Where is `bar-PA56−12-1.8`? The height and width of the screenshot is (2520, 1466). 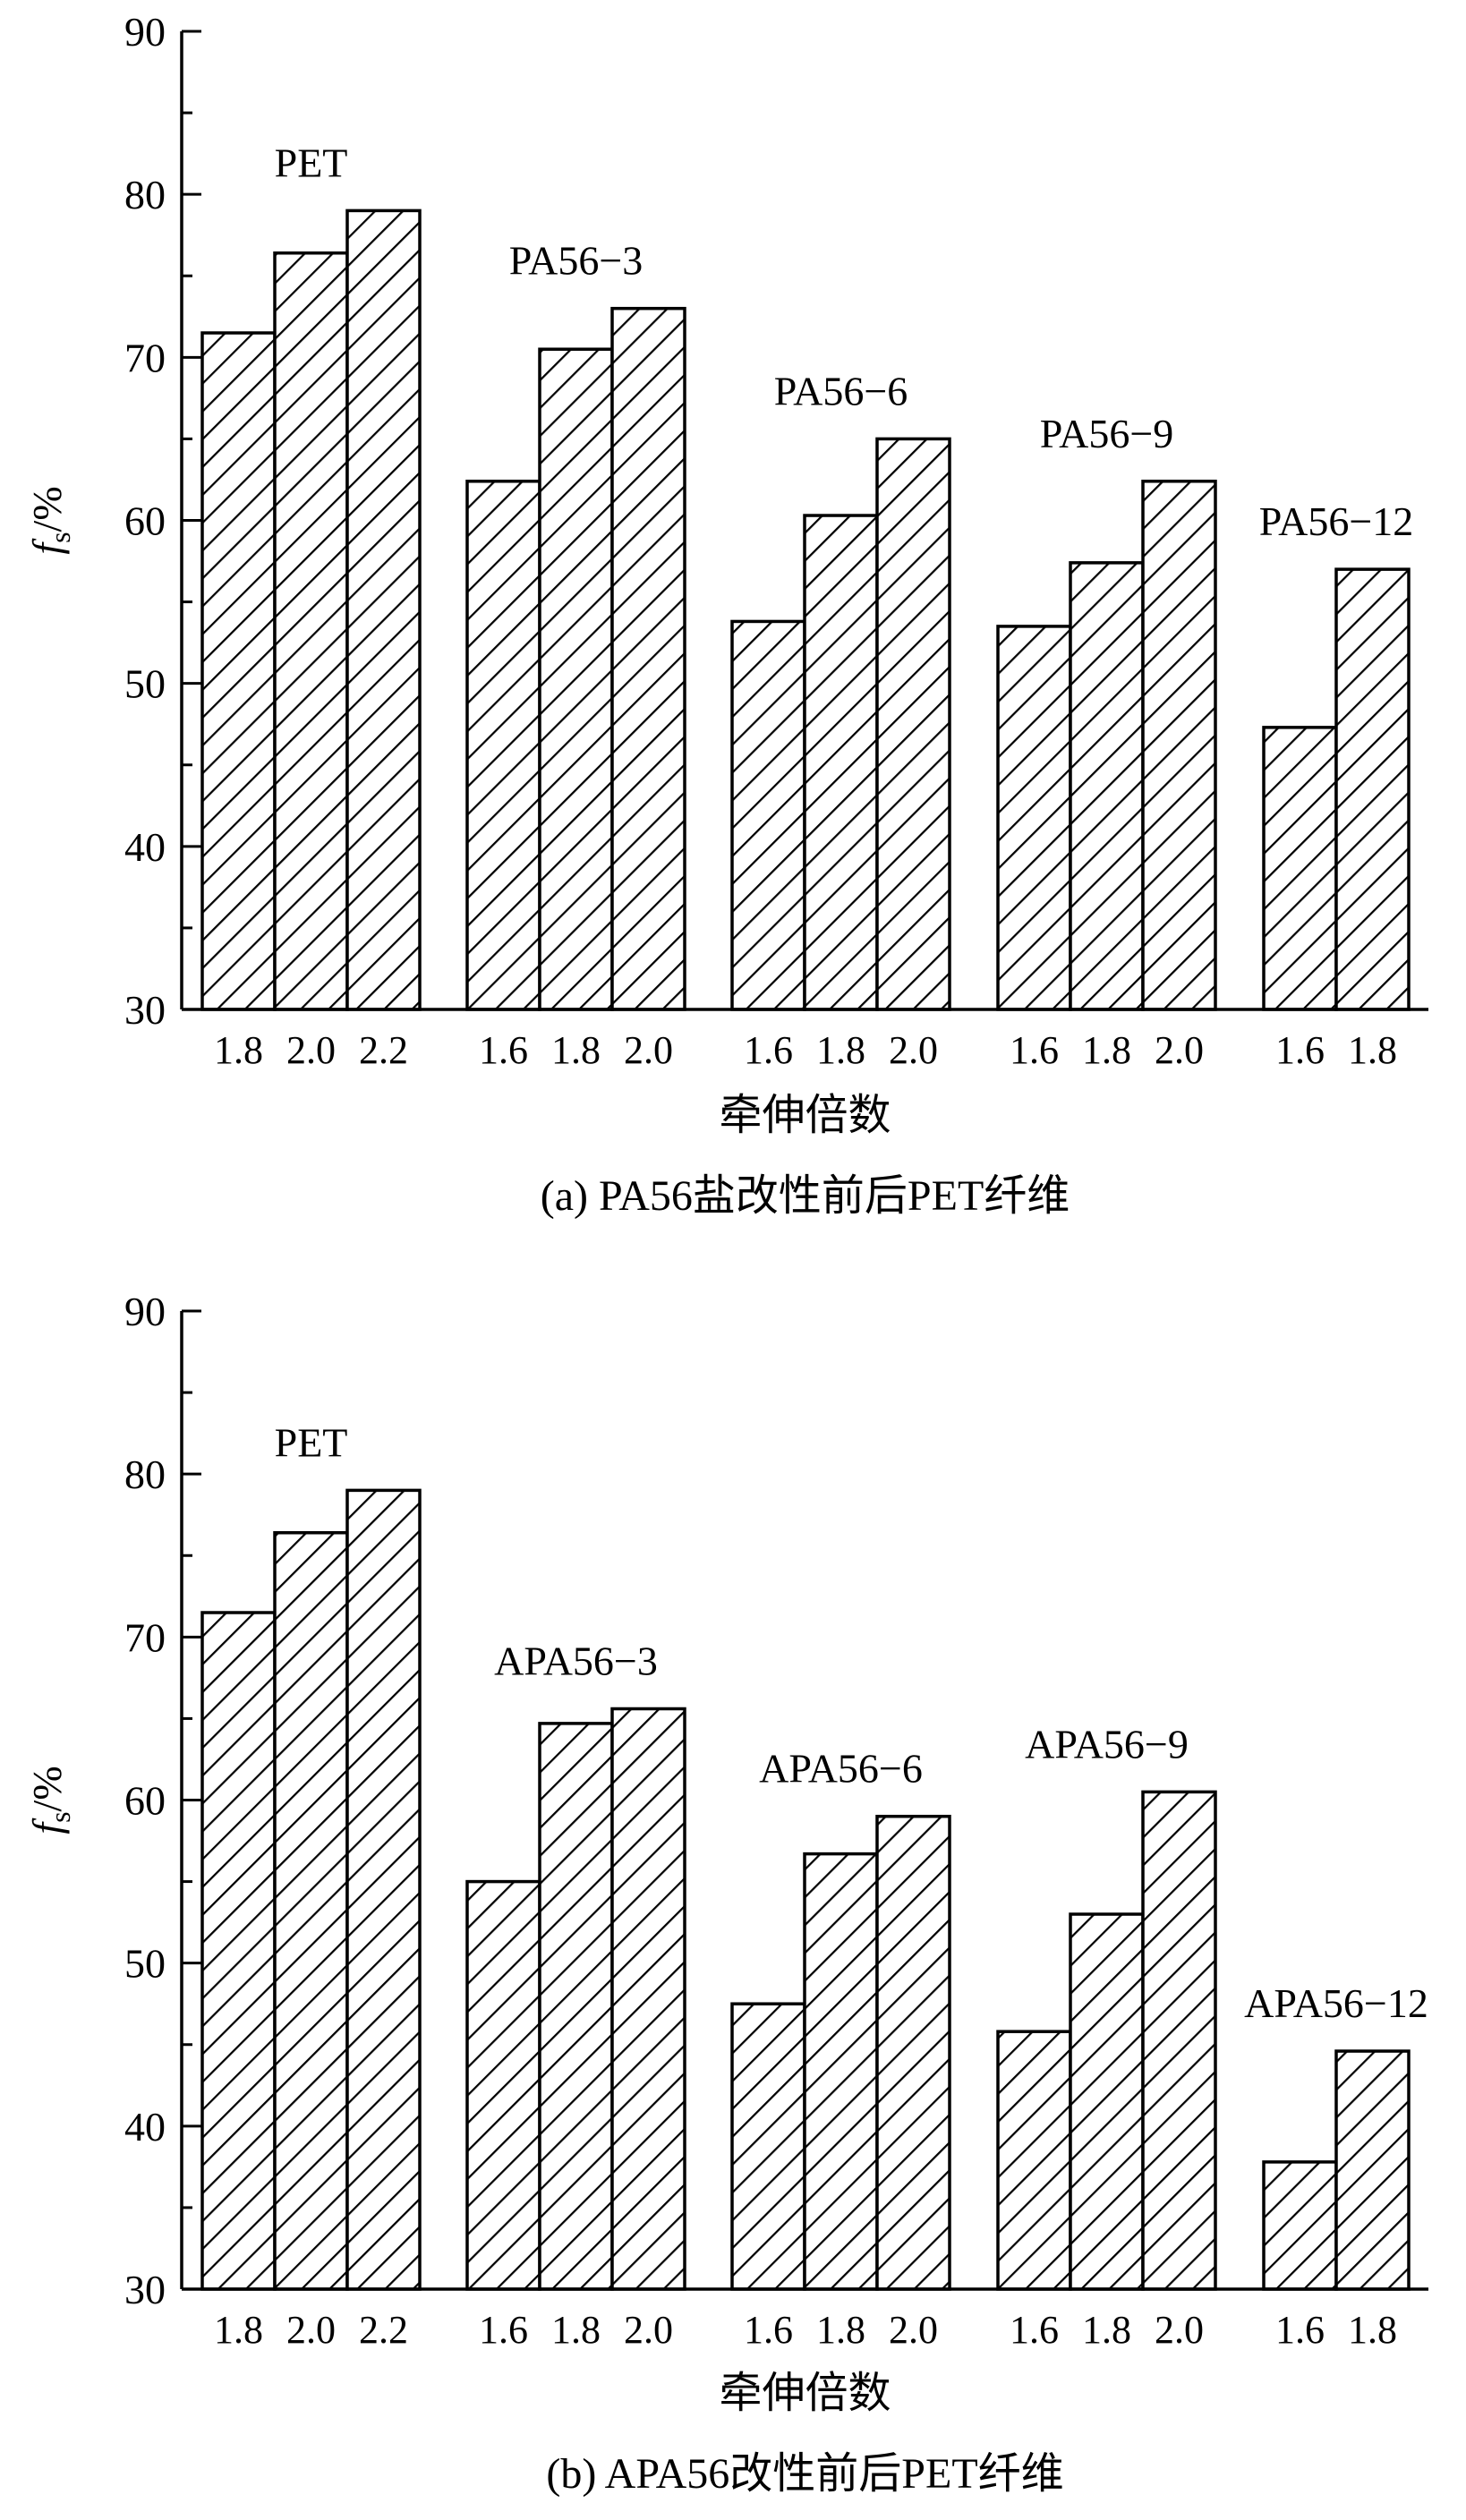
bar-PA56−12-1.8 is located at coordinates (1373, 789).